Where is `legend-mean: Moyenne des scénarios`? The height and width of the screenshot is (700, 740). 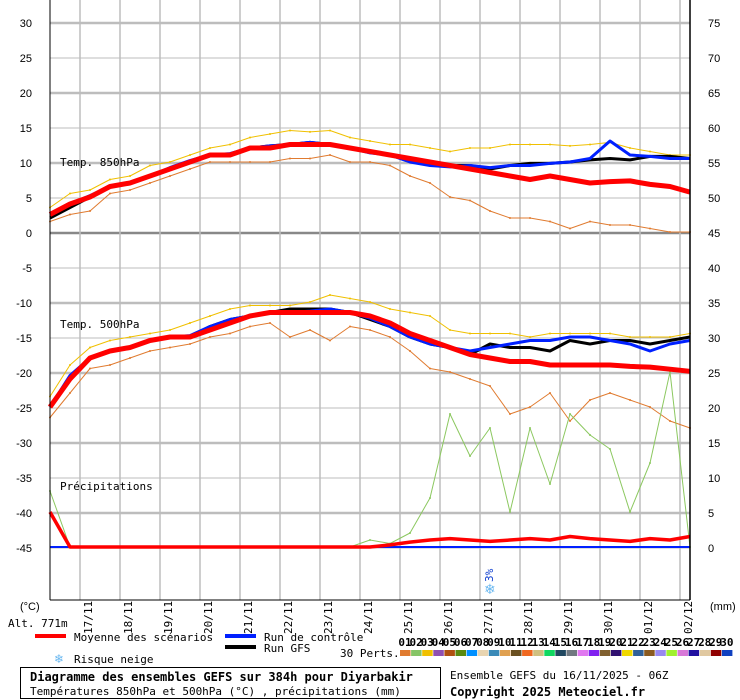
legend-mean: Moyenne des scénarios is located at coordinates (143, 637).